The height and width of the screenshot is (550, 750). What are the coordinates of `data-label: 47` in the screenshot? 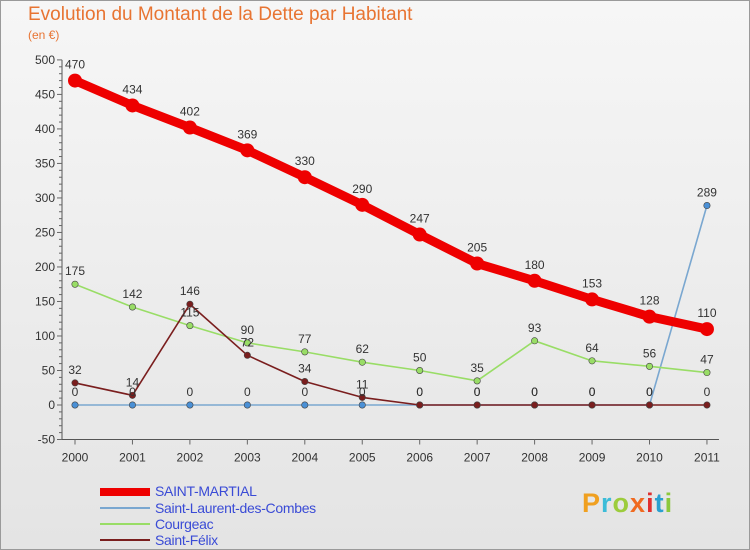 It's located at (707, 360).